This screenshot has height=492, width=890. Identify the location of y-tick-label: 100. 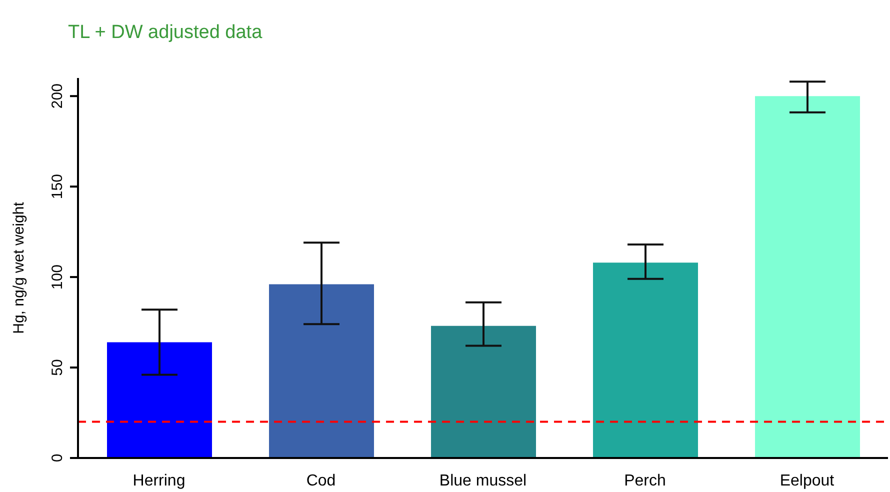
(57, 277).